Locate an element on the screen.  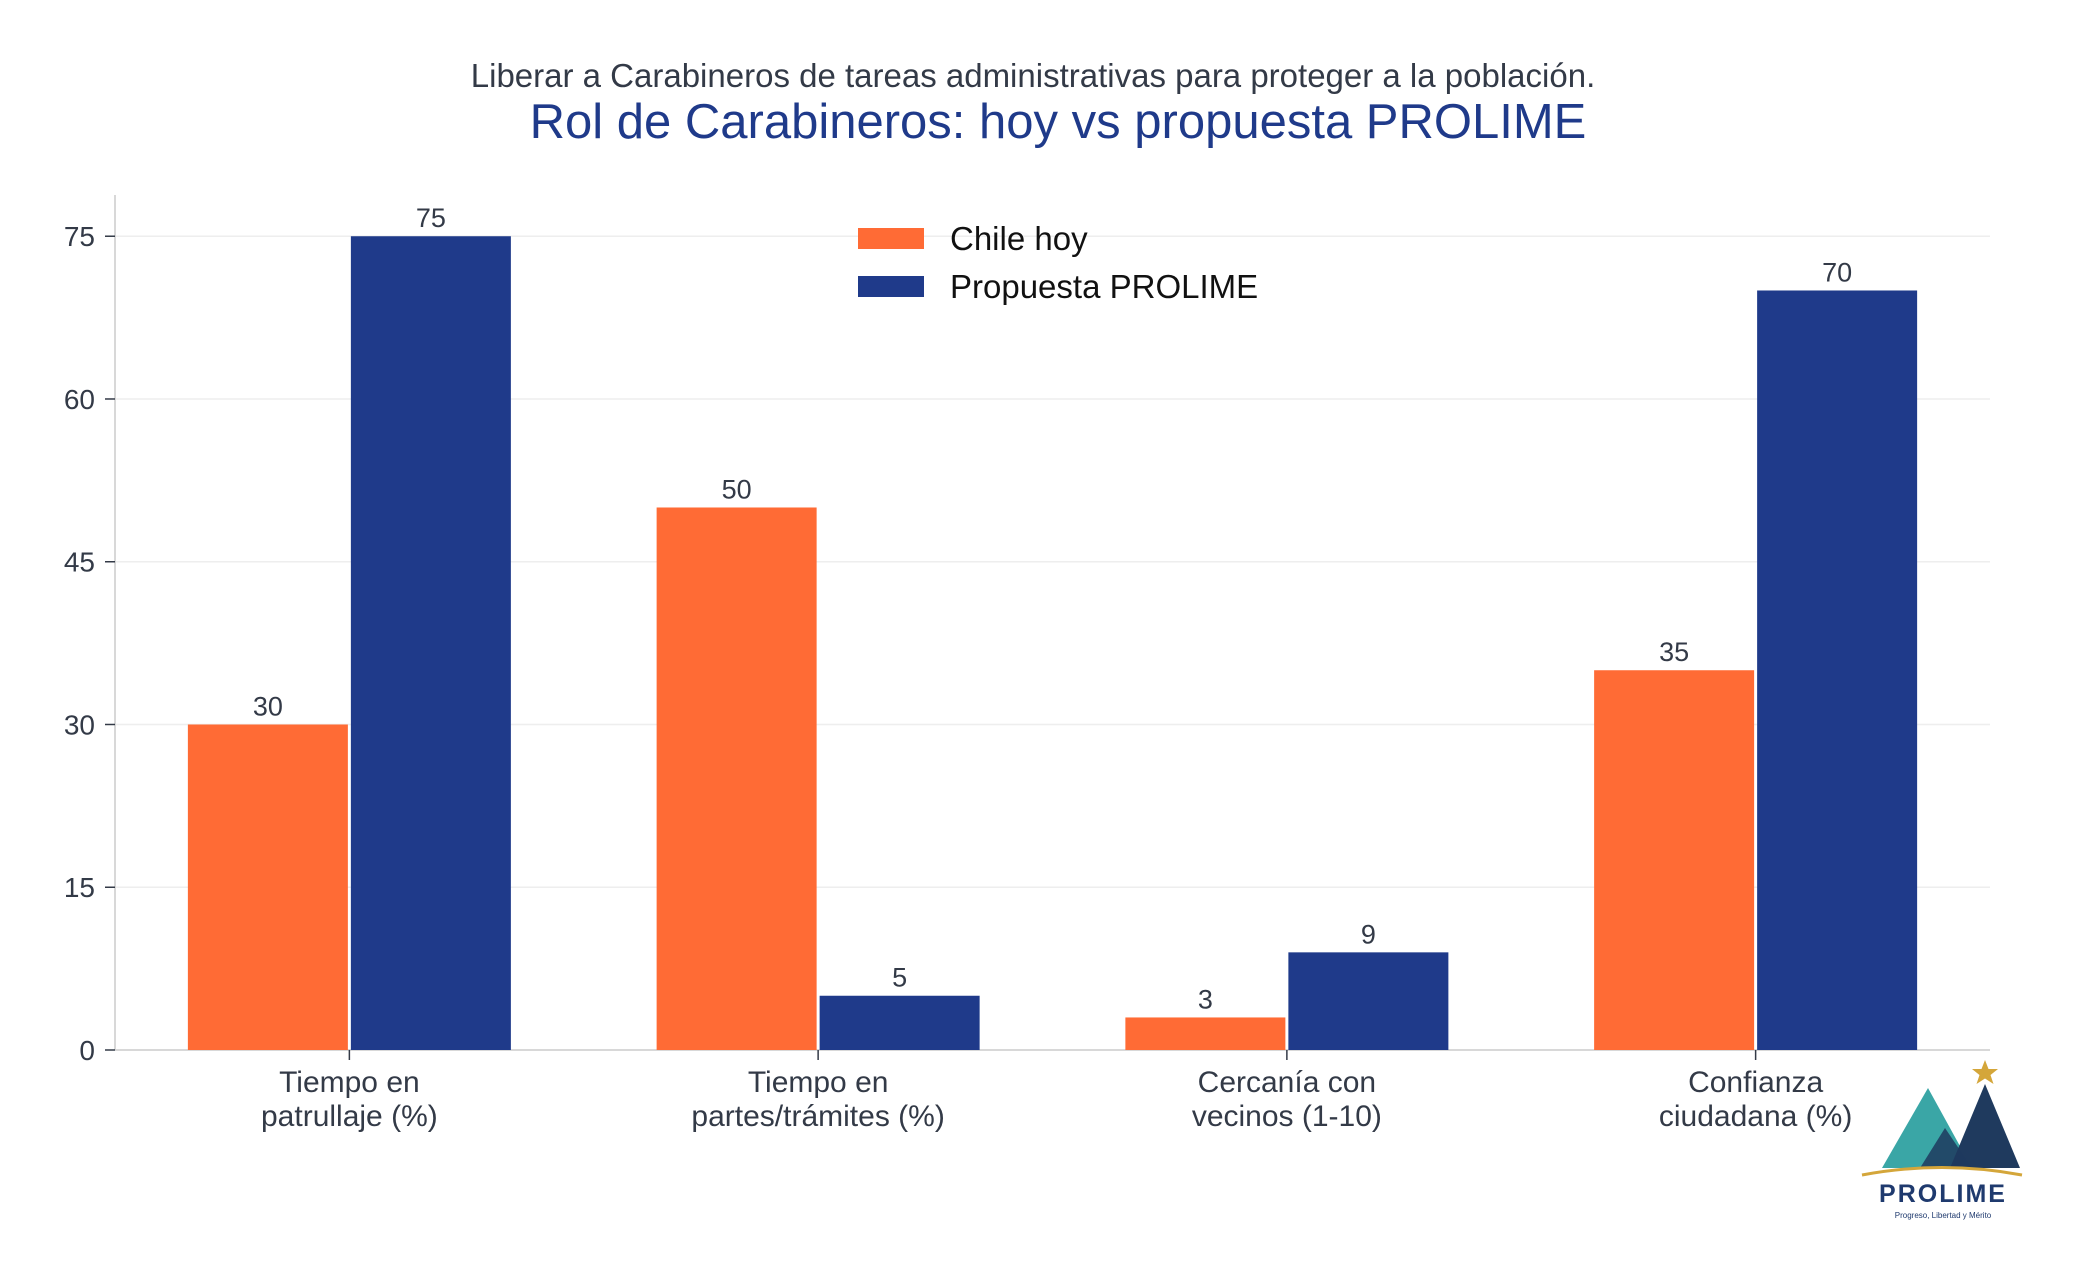
legend-label-chile-hoy: Chile hoy is located at coordinates (1019, 238).